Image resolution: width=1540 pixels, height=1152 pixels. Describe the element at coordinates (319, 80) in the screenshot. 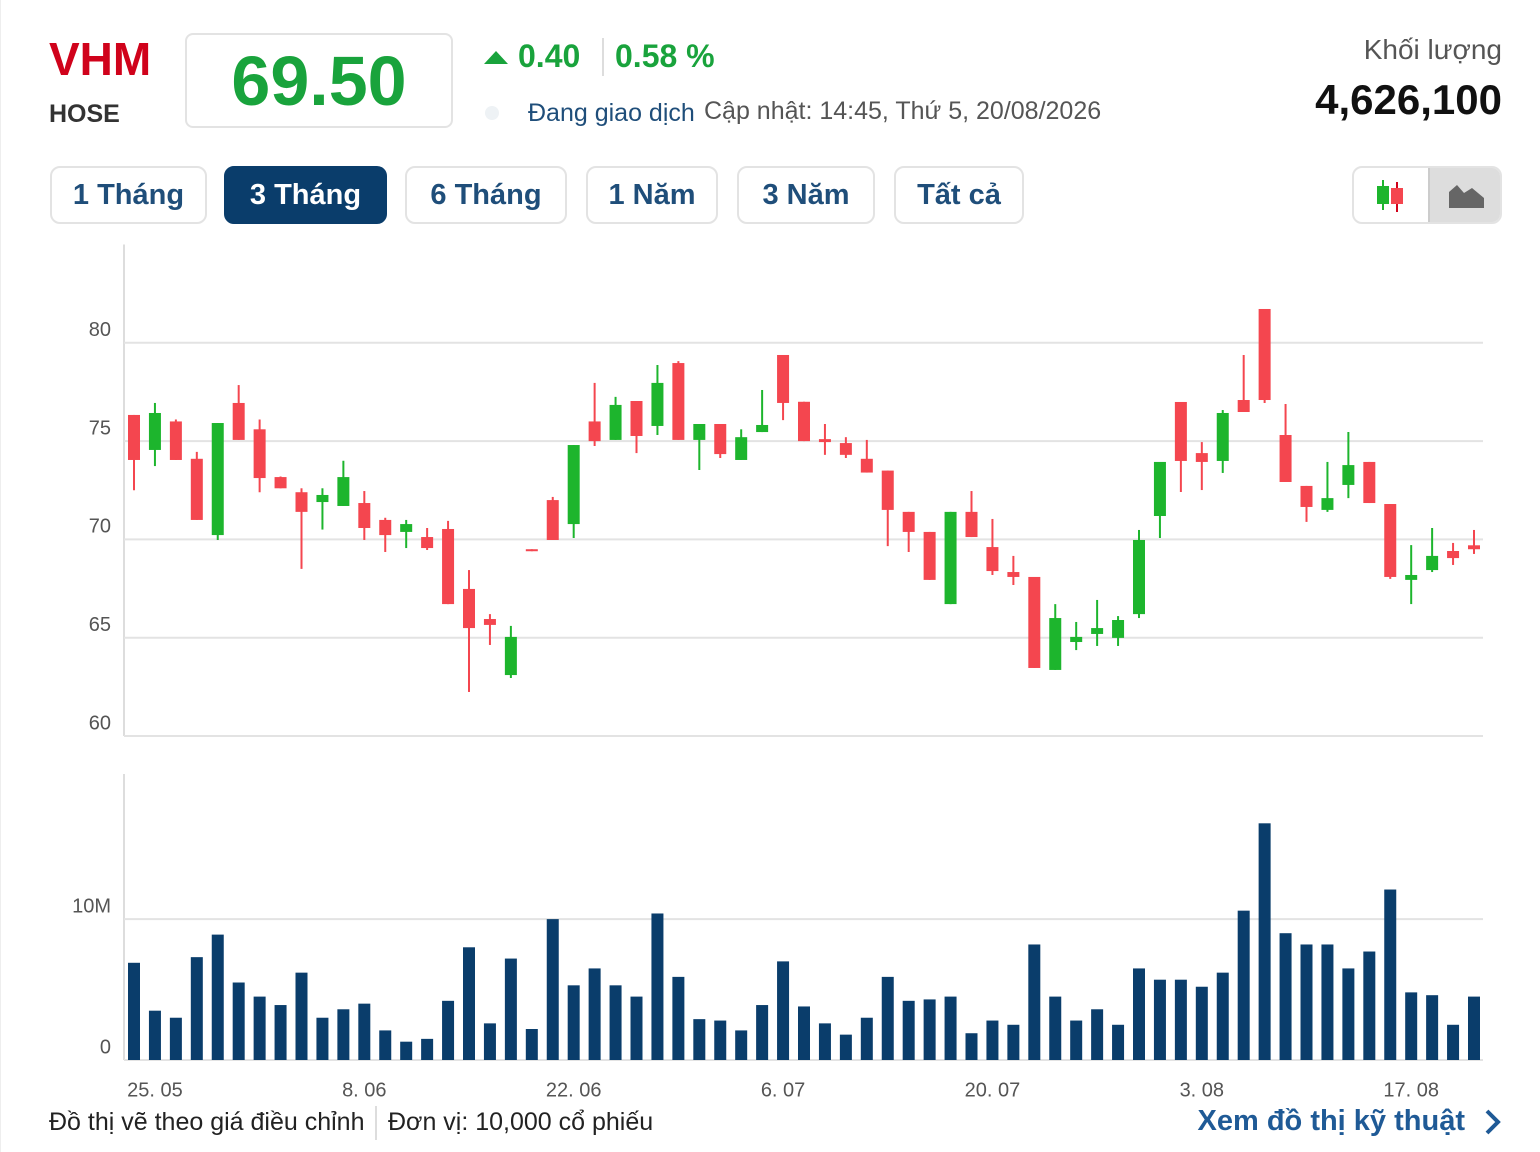

I see `price: 69.50` at that location.